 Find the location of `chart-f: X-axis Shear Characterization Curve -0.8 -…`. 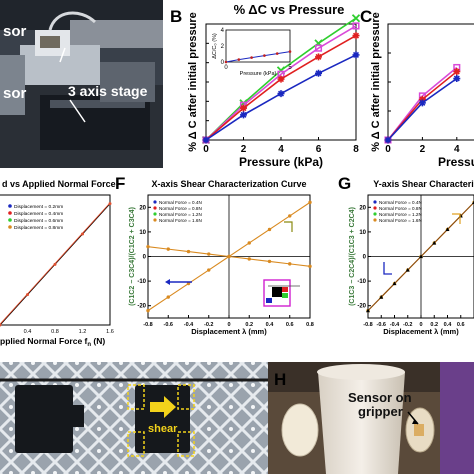

chart-f: X-axis Shear Characterization Curve -0.8 -… is located at coordinates (221, 257).